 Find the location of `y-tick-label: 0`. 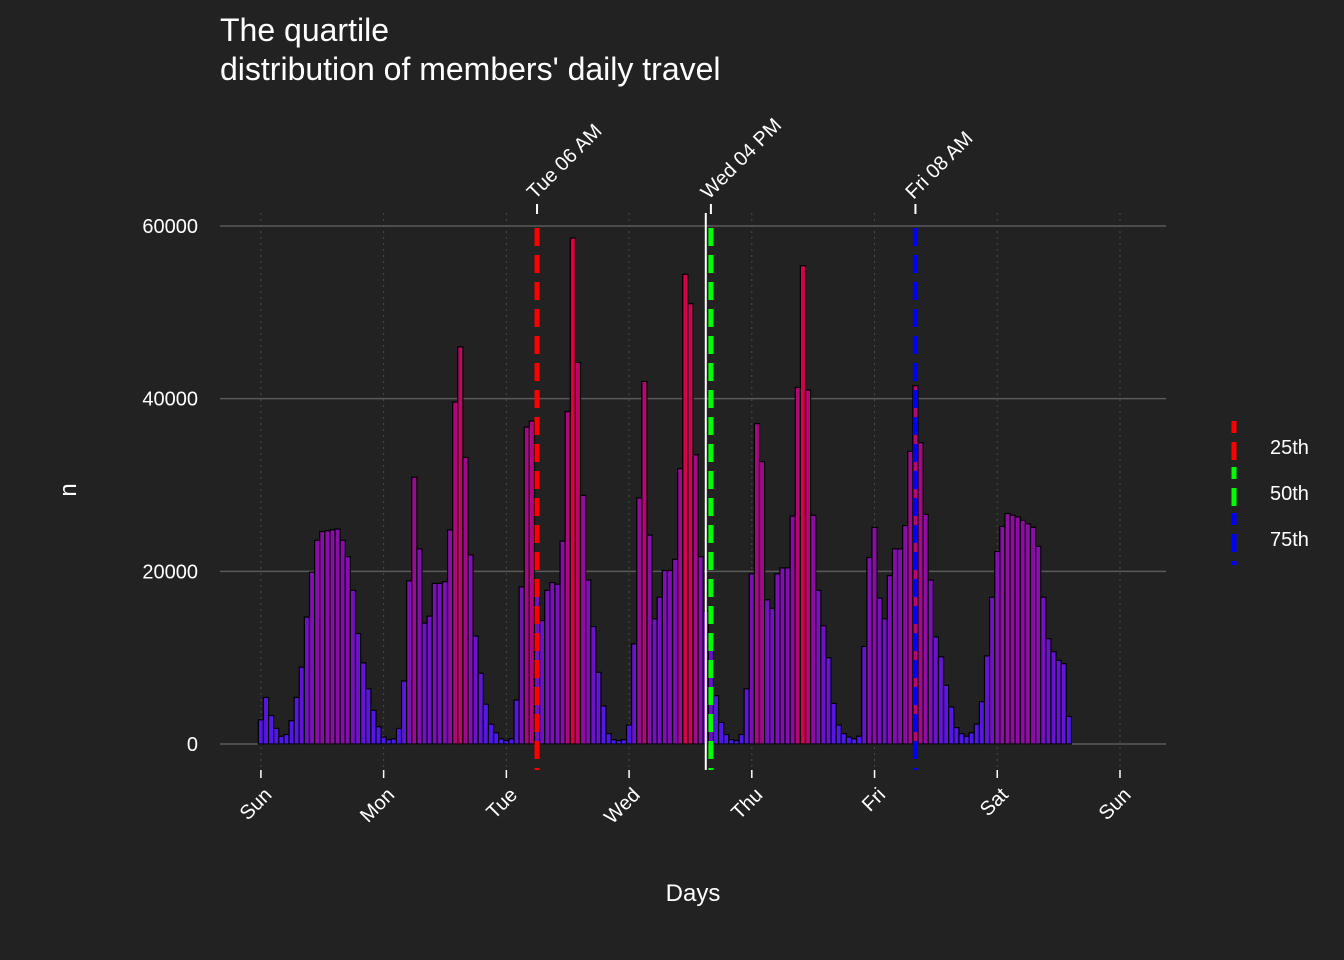

y-tick-label: 0 is located at coordinates (192, 745).